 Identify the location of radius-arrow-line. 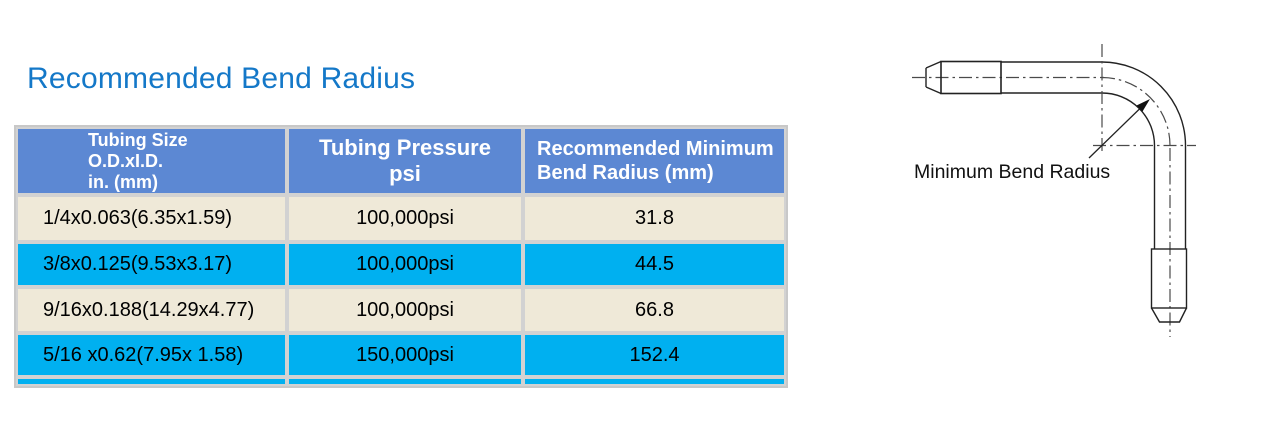
(1115, 133).